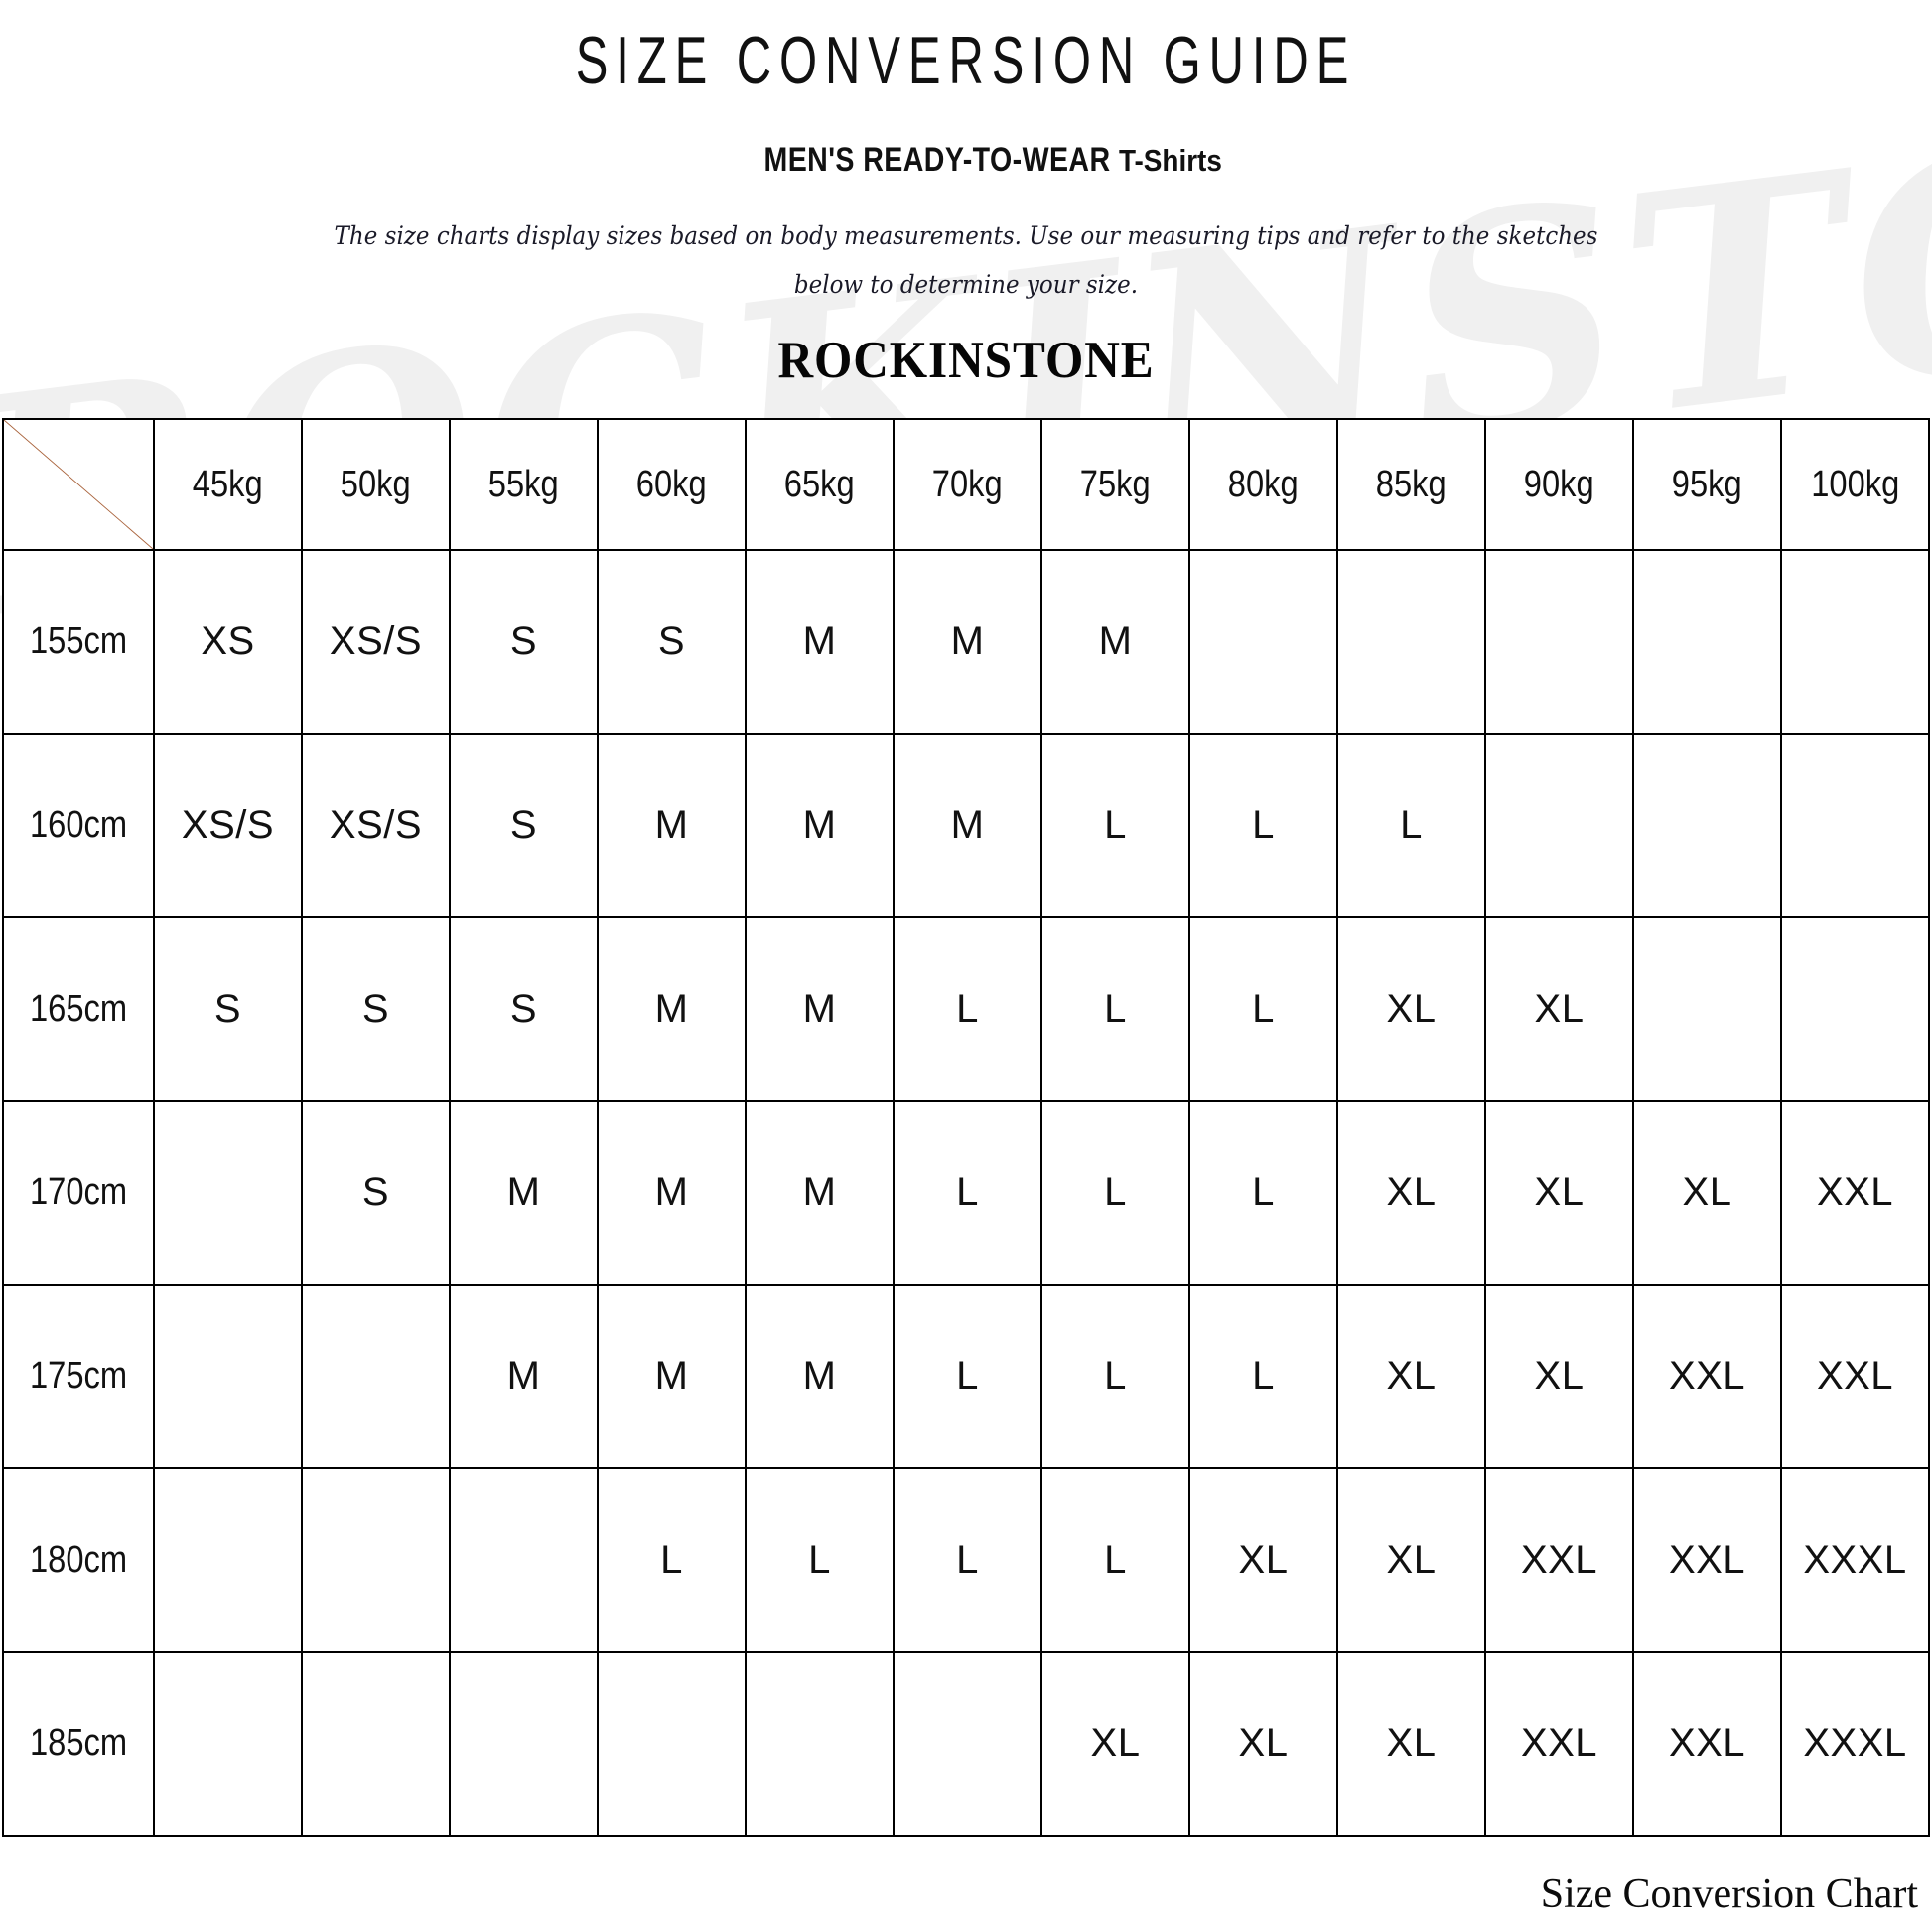 This screenshot has height=1932, width=1932. Describe the element at coordinates (524, 1744) in the screenshot. I see `size-cell-185cm-55kg` at that location.